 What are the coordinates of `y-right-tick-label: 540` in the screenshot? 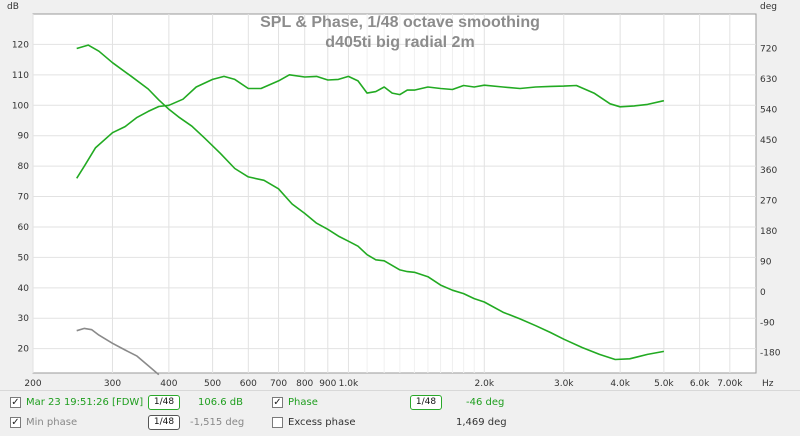 It's located at (768, 110).